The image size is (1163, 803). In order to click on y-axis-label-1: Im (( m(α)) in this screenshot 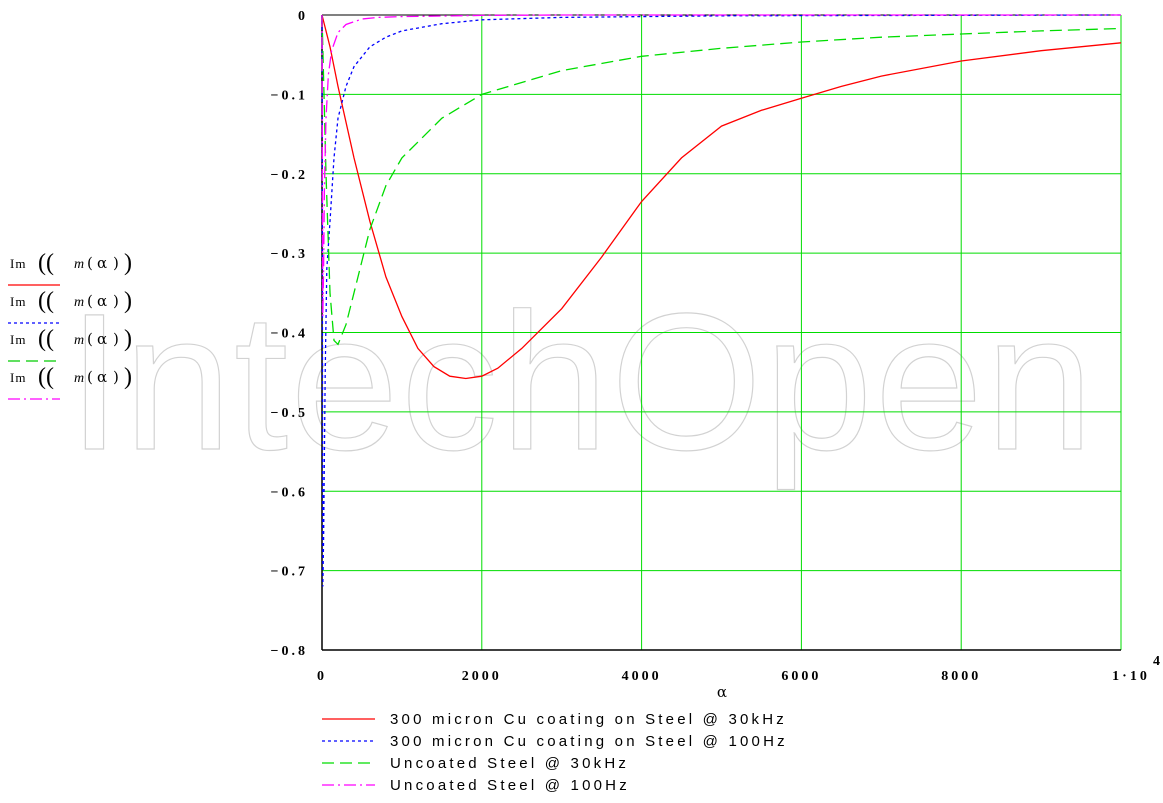, I will do `click(70, 268)`.